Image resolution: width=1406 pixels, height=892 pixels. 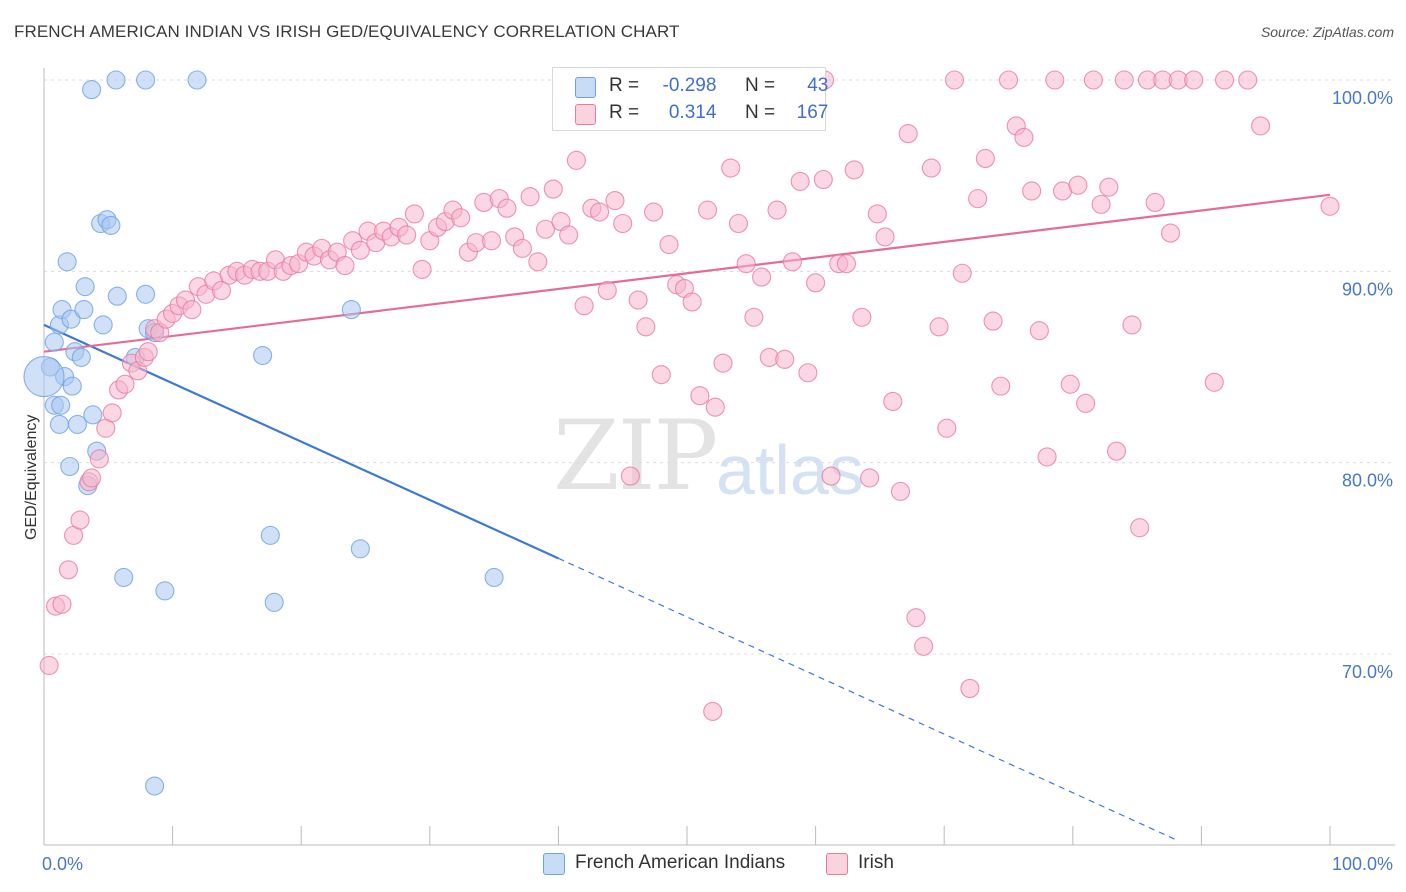 I want to click on series-label: Irish, so click(x=876, y=862).